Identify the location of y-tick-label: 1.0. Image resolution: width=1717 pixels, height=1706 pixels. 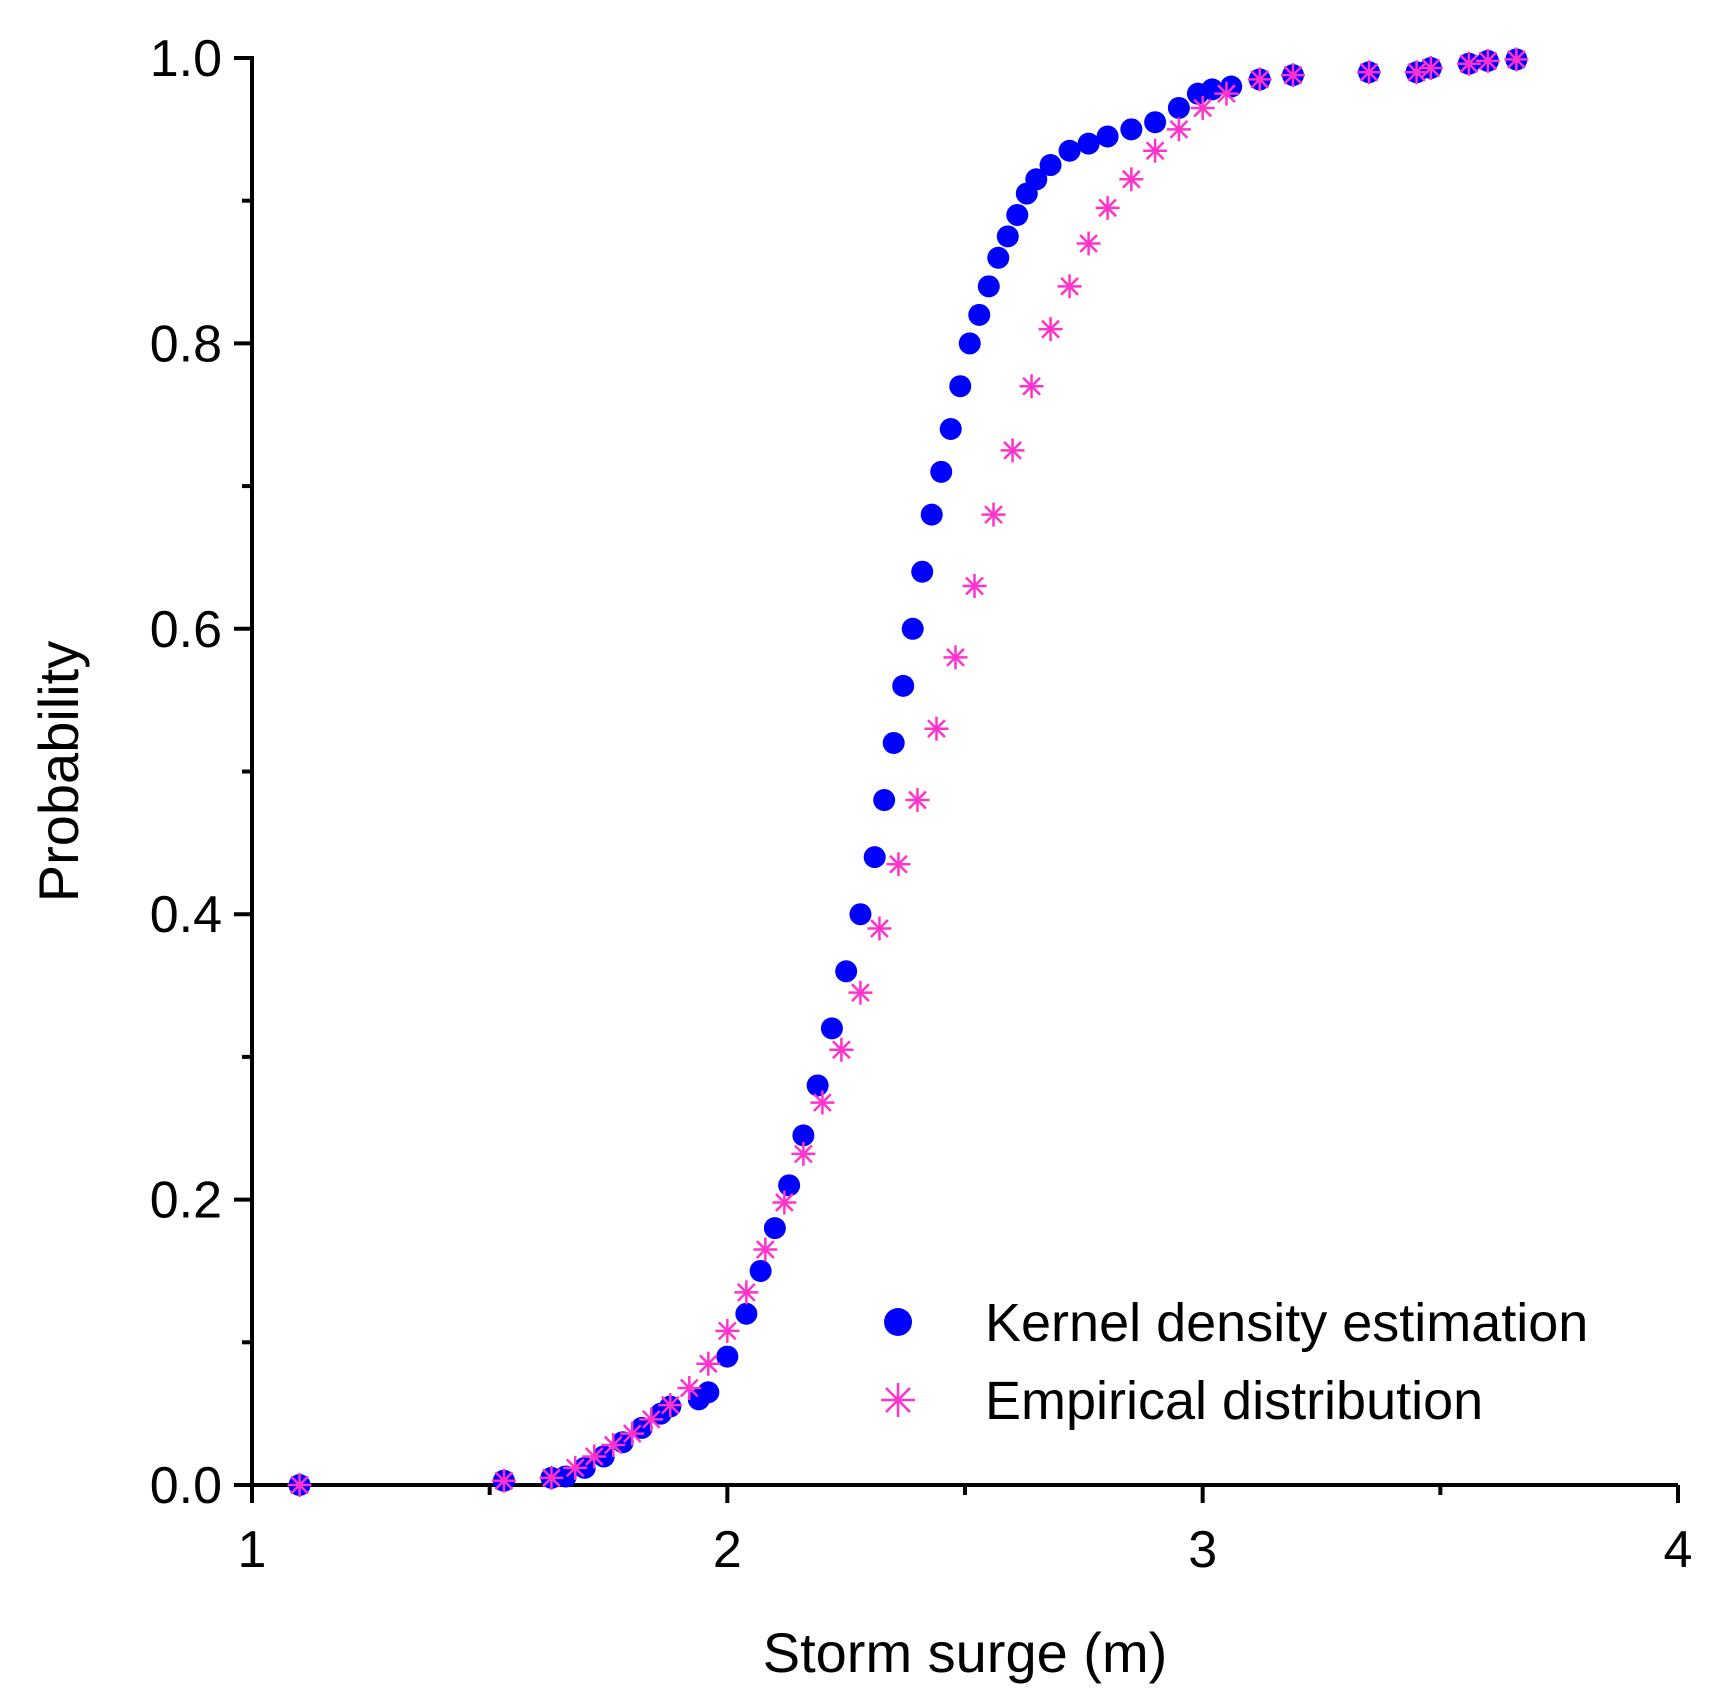
(186, 59).